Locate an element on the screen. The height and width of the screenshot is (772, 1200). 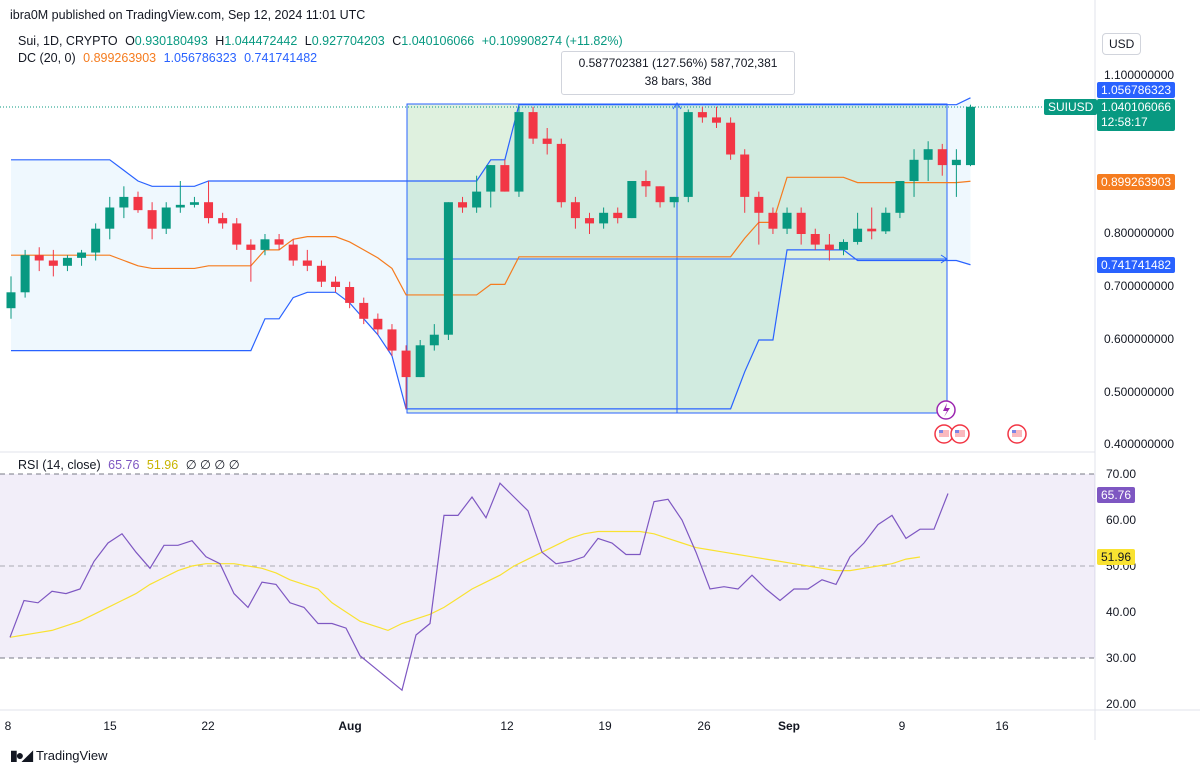
measure-line1: 0.587702381 (127.56%) 587,702,381 is located at coordinates (678, 63).